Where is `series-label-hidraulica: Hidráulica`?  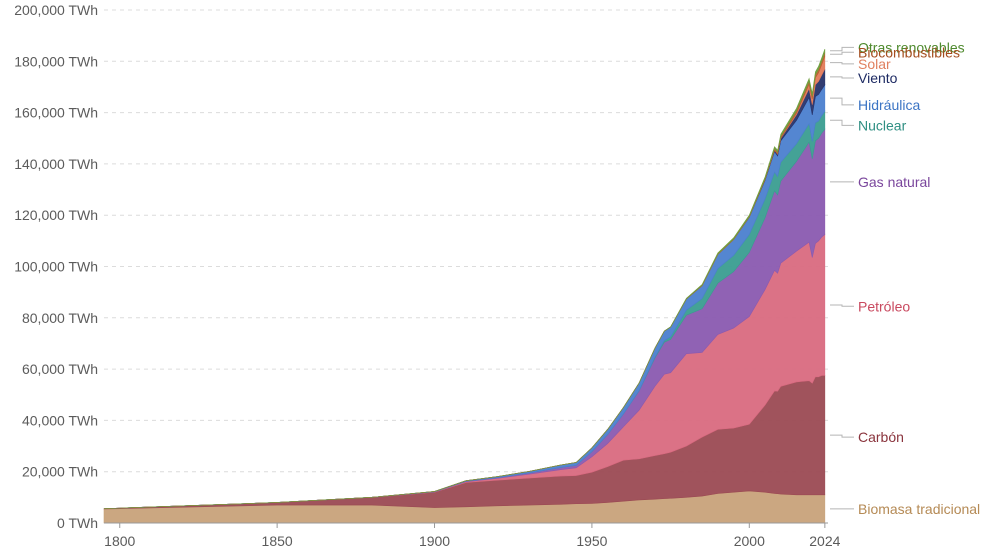
series-label-hidraulica: Hidráulica is located at coordinates (889, 105).